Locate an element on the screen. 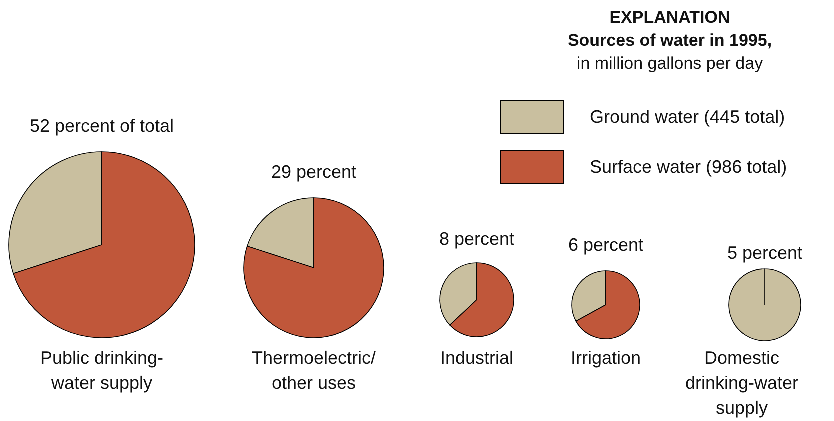 The width and height of the screenshot is (834, 421). text: Irrigation is located at coordinates (606, 358).